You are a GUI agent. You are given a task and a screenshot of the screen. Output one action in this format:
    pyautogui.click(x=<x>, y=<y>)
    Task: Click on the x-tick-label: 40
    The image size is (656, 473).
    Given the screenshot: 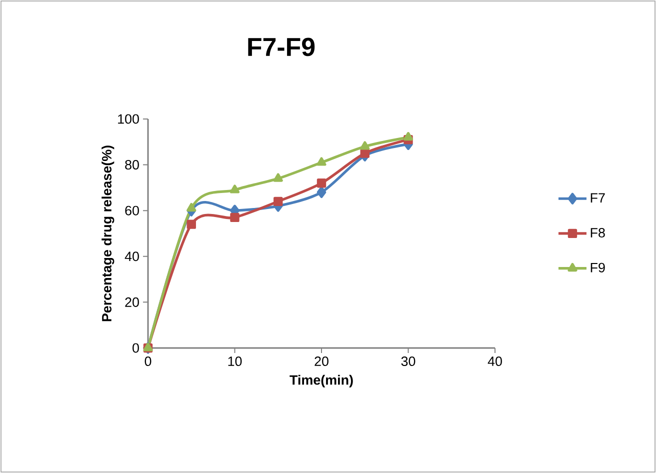 What is the action you would take?
    pyautogui.click(x=495, y=361)
    